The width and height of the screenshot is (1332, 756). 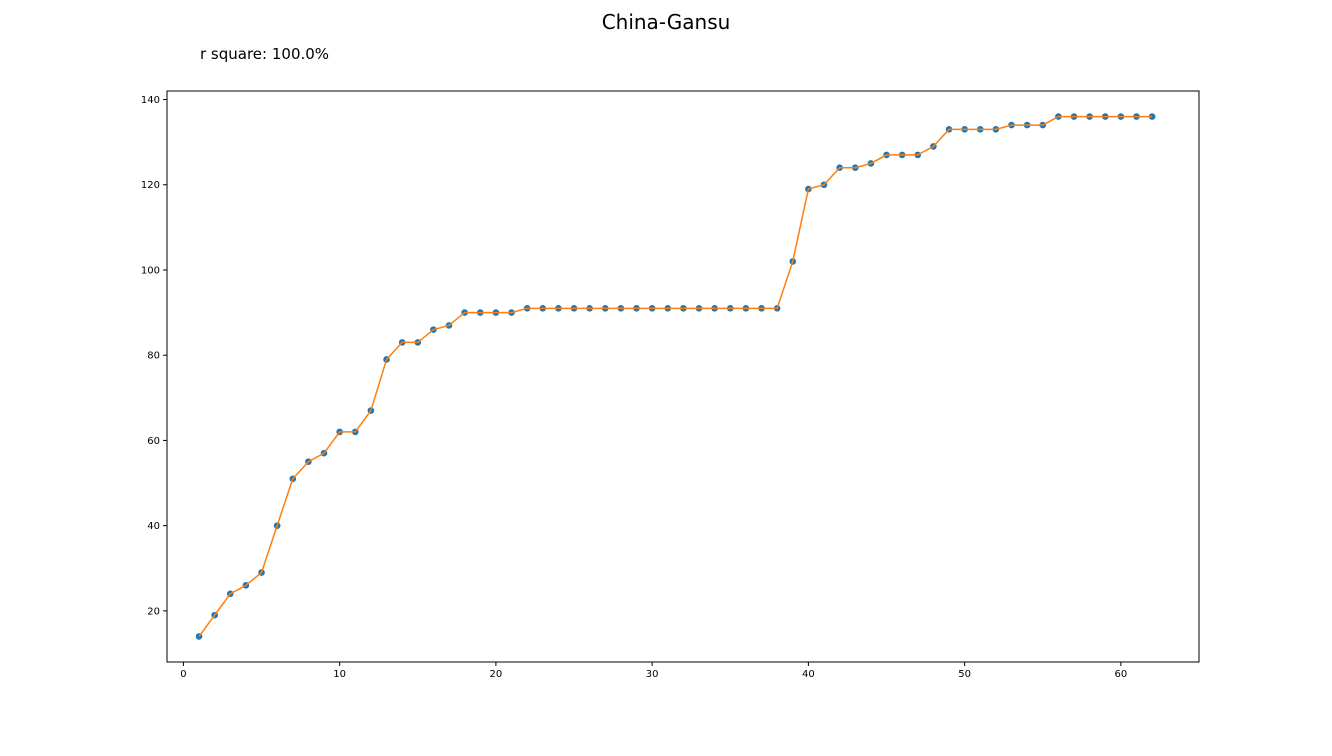 I want to click on x-tick-label: 20, so click(x=496, y=674).